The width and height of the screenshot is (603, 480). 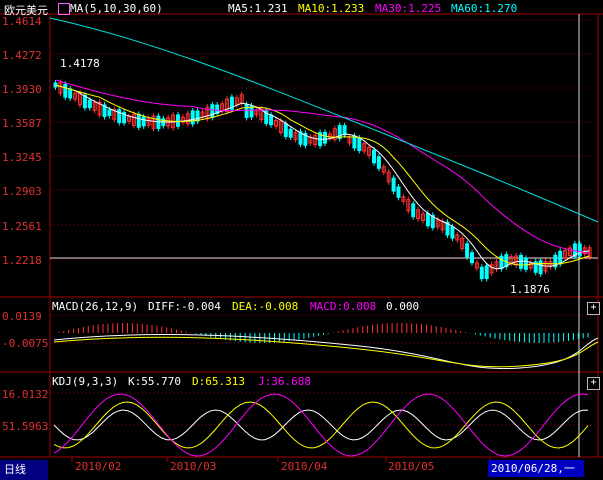 I want to click on cursor-date-label: 2010/06/28,一, so click(x=536, y=468).